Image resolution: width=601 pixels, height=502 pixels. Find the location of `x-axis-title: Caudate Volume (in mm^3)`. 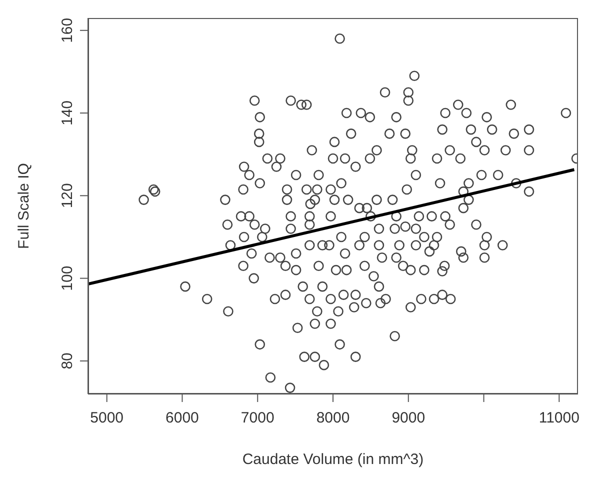

x-axis-title: Caudate Volume (in mm^3) is located at coordinates (333, 459).